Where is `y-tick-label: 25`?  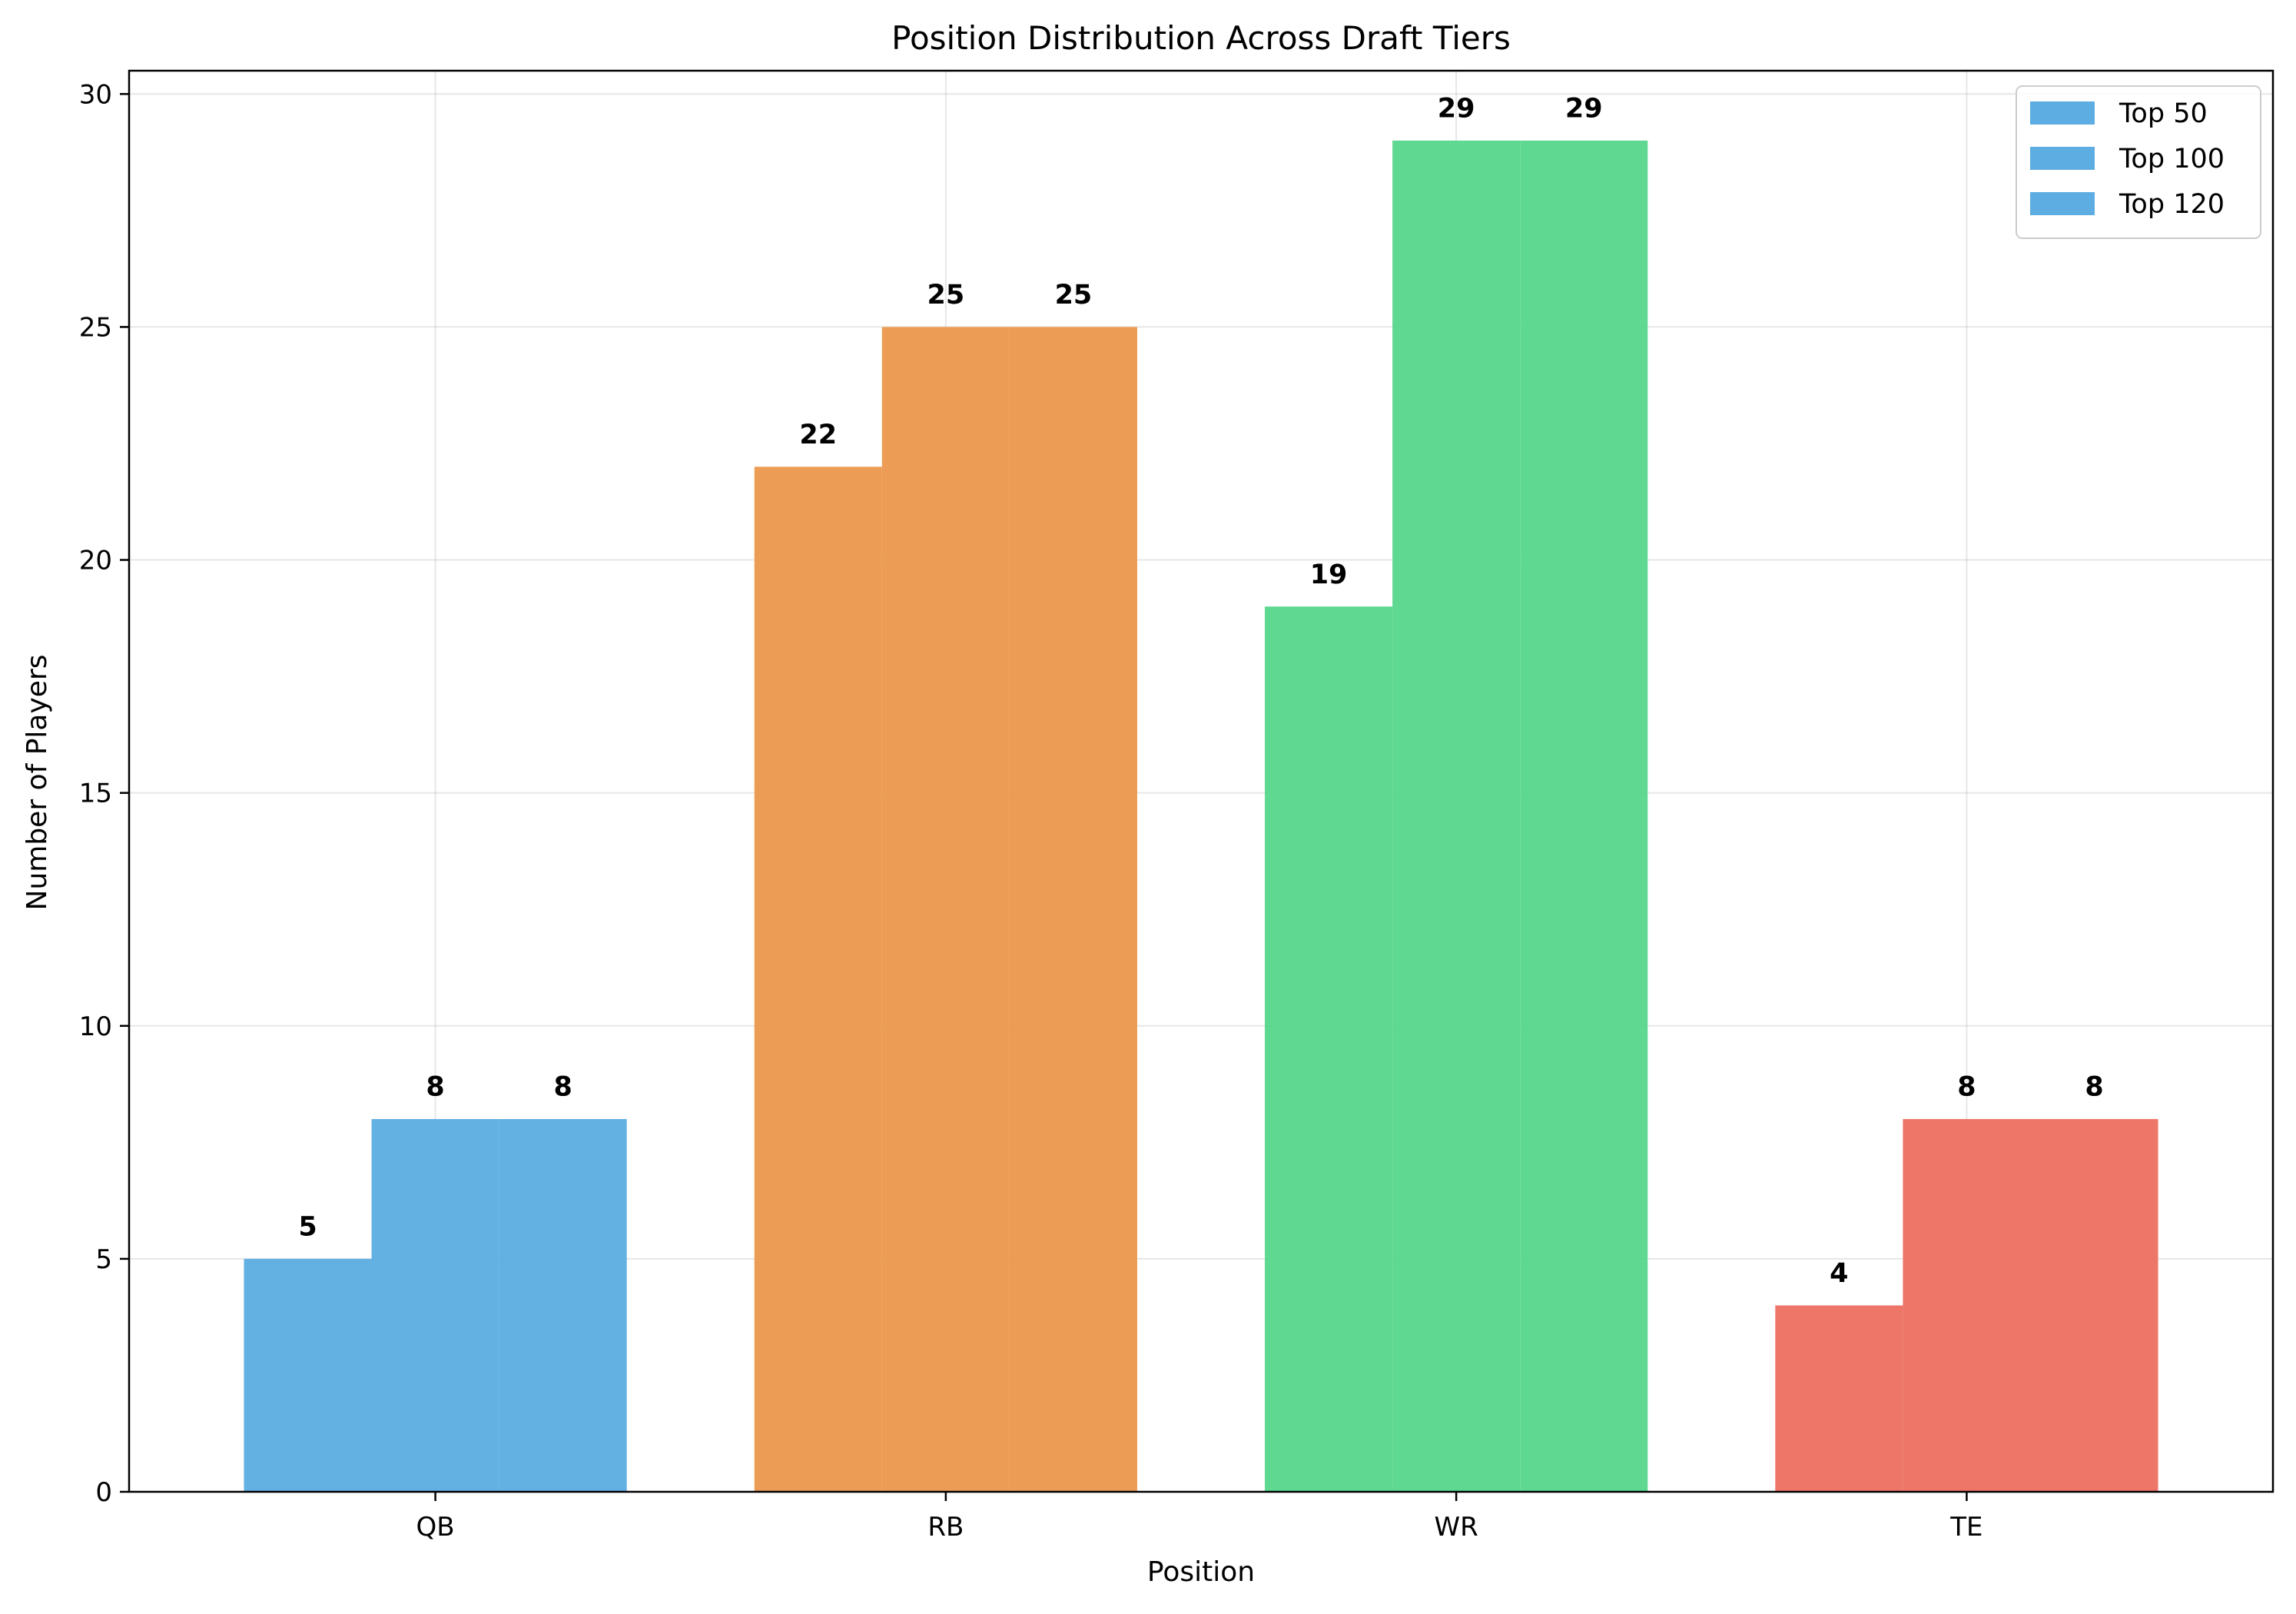 y-tick-label: 25 is located at coordinates (96, 327).